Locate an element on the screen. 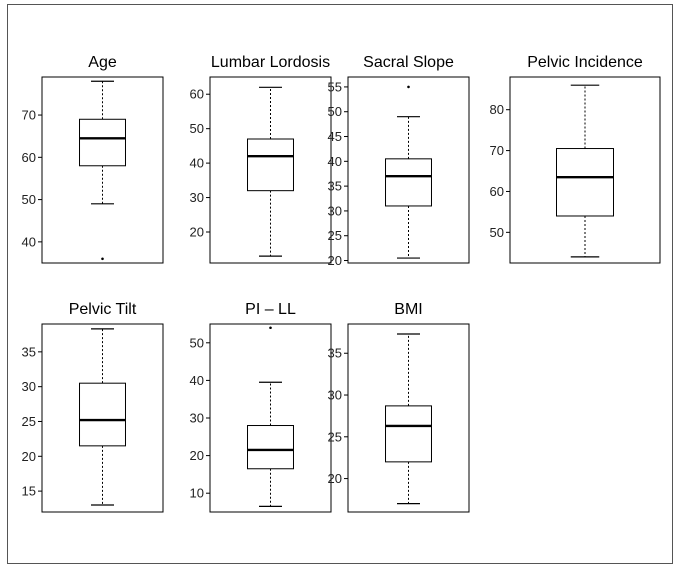 Image resolution: width=680 pixels, height=564 pixels. y-tick-label: 15 is located at coordinates (29, 491).